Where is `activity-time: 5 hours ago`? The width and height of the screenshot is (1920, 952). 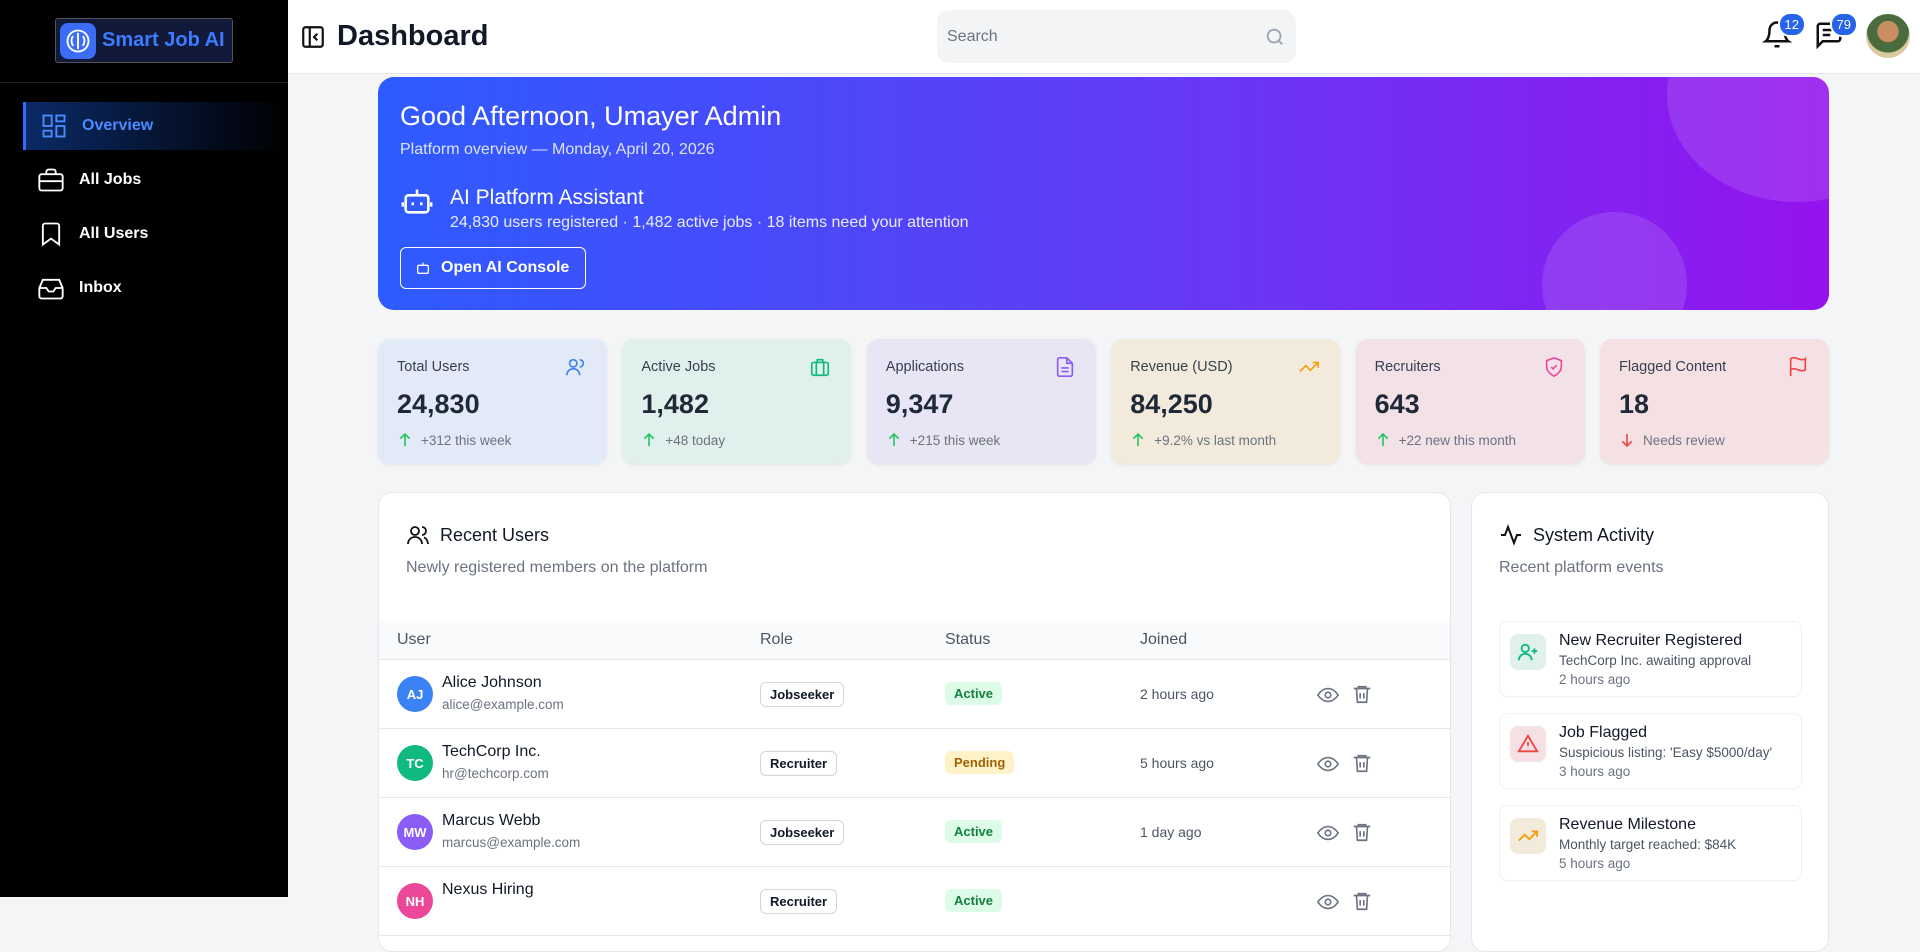 activity-time: 5 hours ago is located at coordinates (1595, 863).